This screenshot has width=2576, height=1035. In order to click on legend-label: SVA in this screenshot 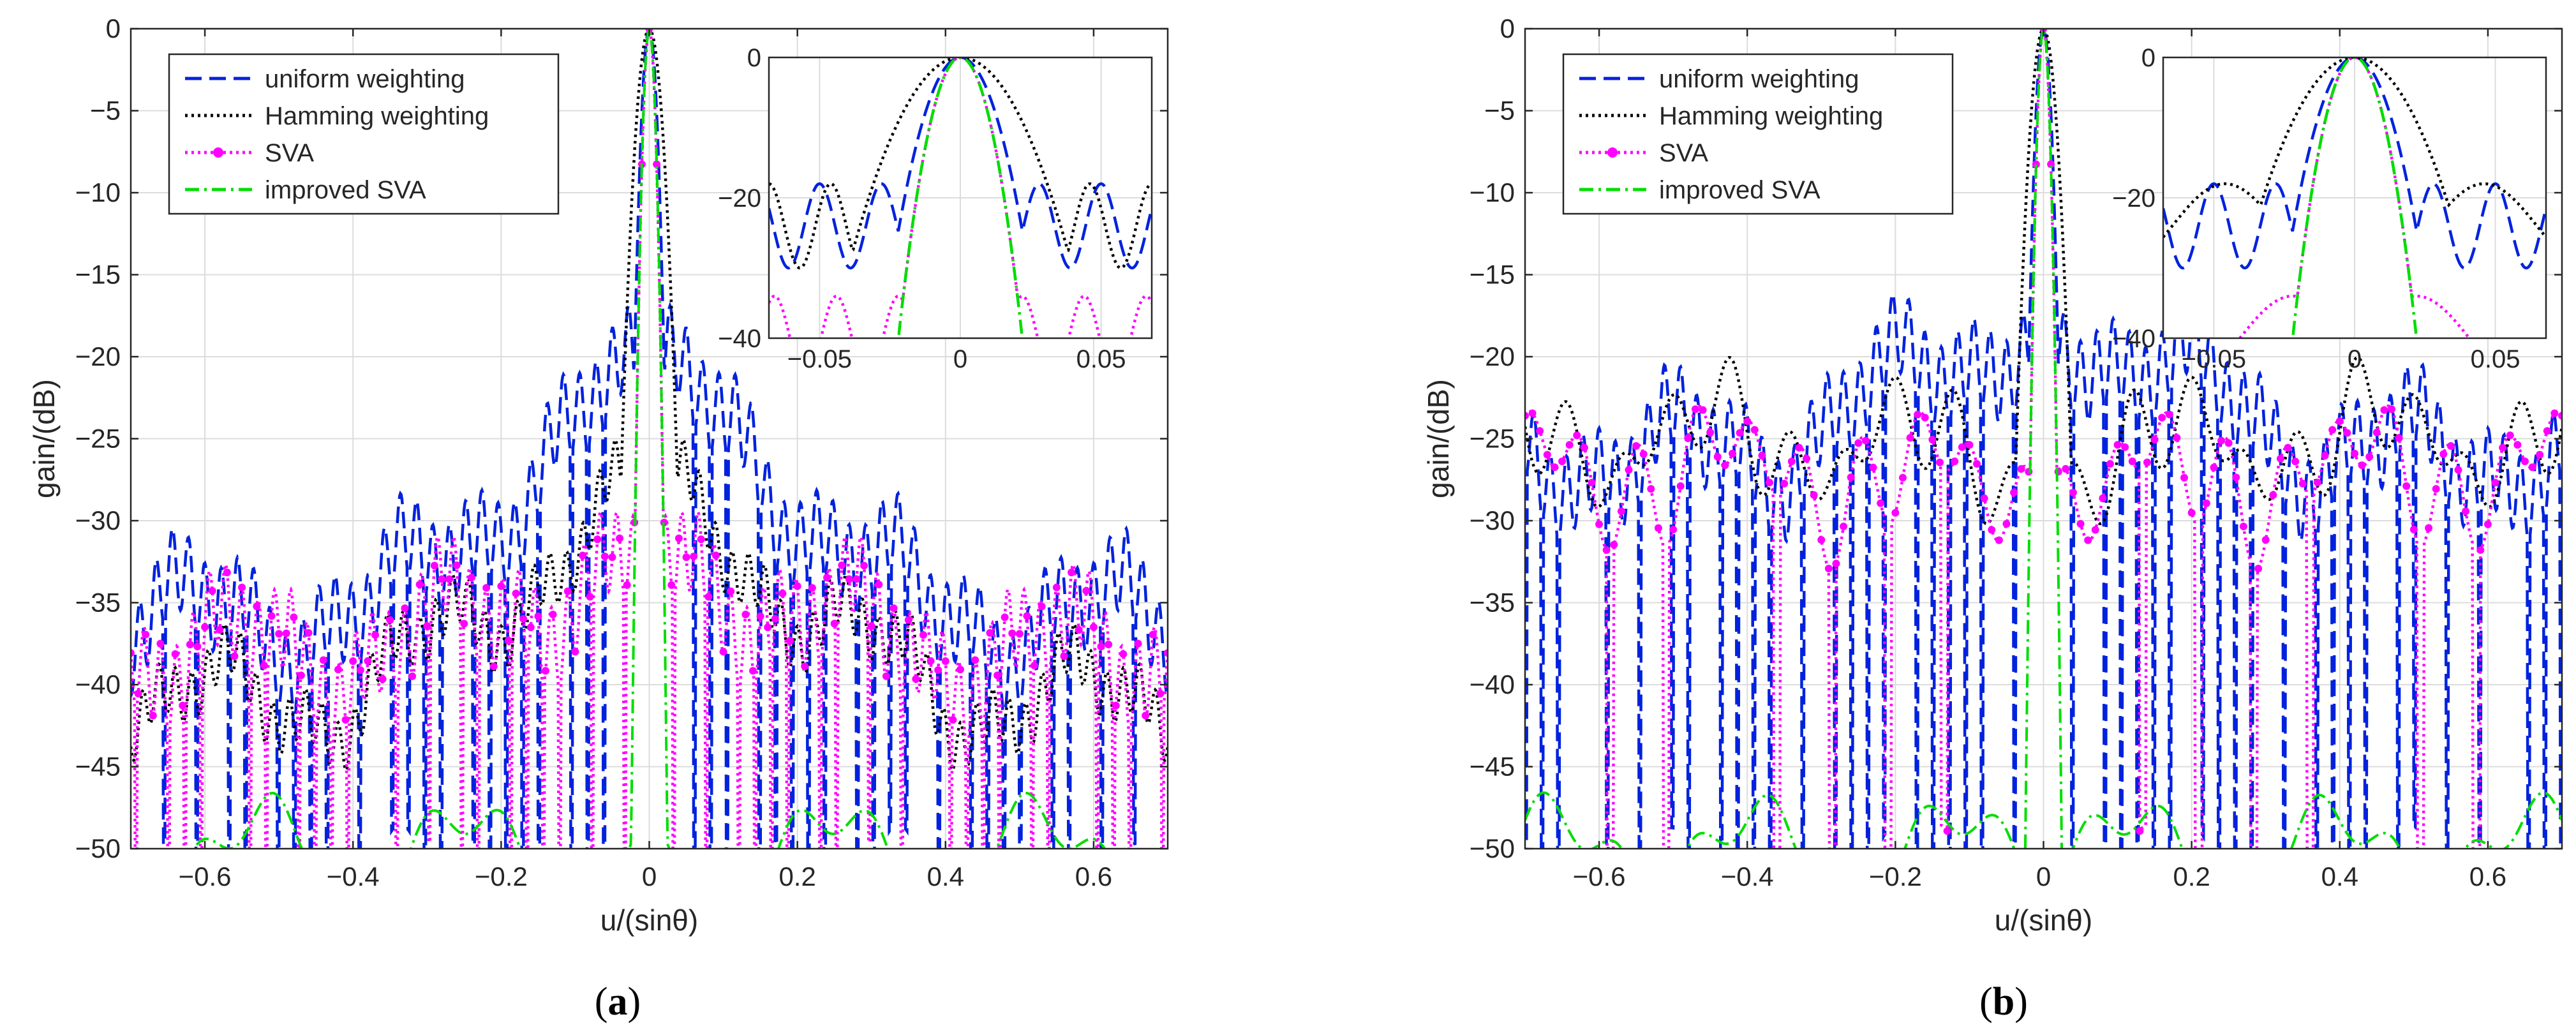, I will do `click(1683, 153)`.